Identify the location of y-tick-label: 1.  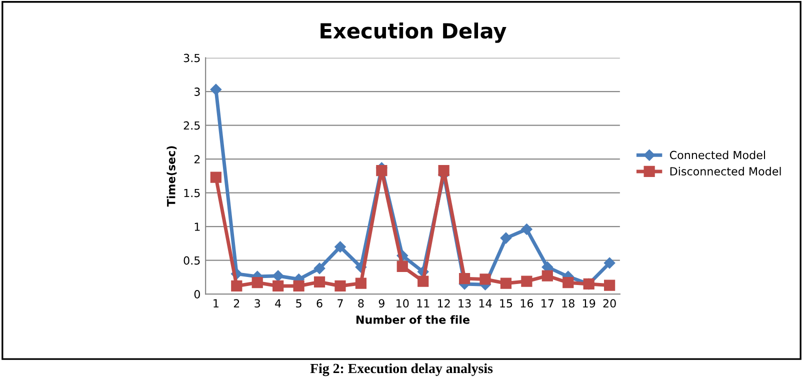
(197, 226).